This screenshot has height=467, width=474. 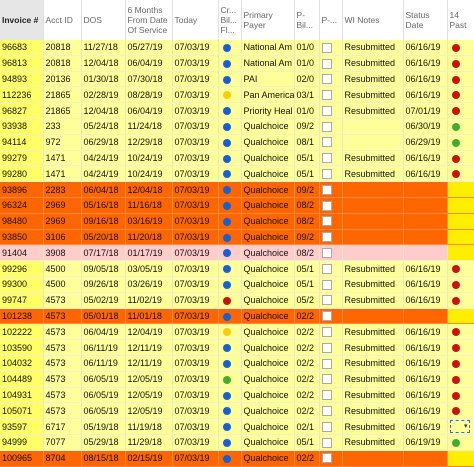 What do you see at coordinates (149, 284) in the screenshot?
I see `six-months-cell: 03/26/19` at bounding box center [149, 284].